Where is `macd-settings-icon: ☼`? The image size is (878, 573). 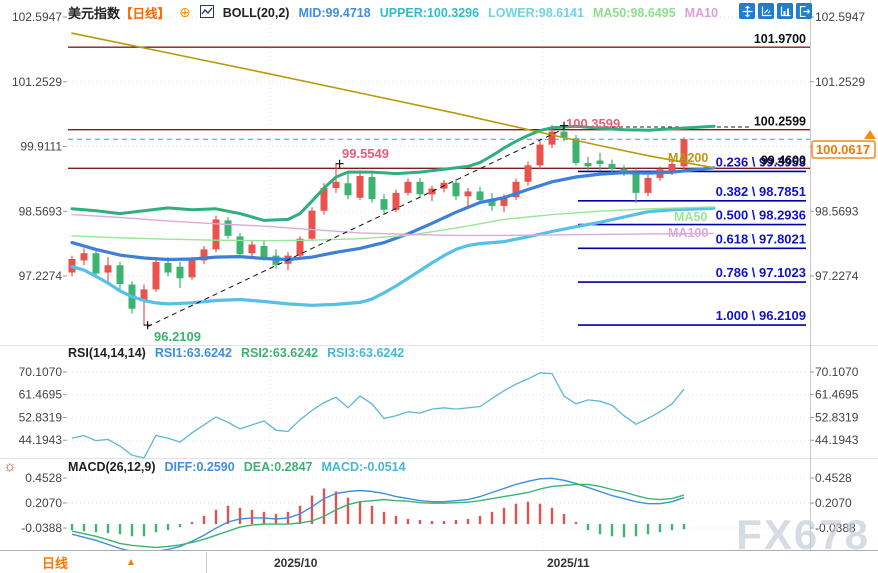
macd-settings-icon: ☼ is located at coordinates (10, 466).